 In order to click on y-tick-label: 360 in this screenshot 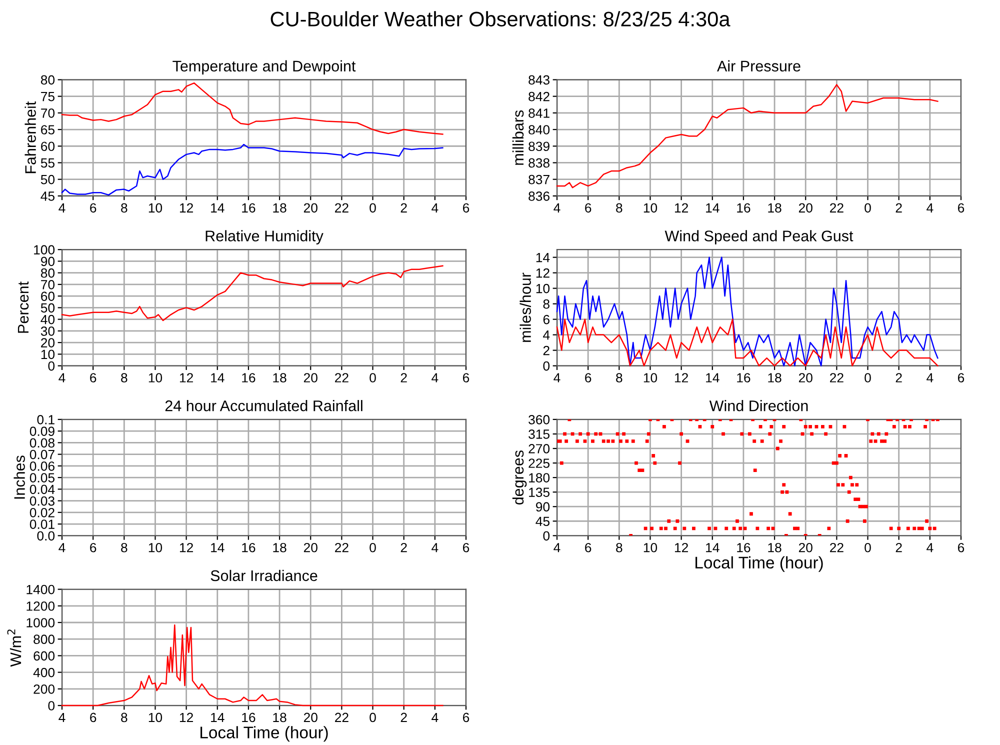, I will do `click(539, 419)`.